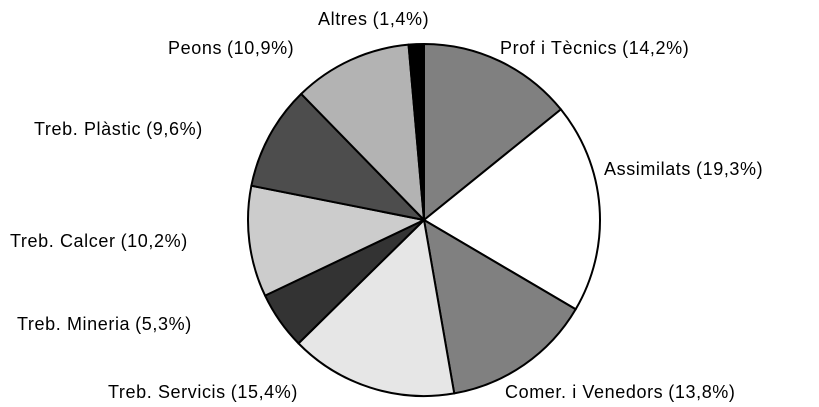 The width and height of the screenshot is (819, 407). I want to click on value-label: (19,3%), so click(729, 169).